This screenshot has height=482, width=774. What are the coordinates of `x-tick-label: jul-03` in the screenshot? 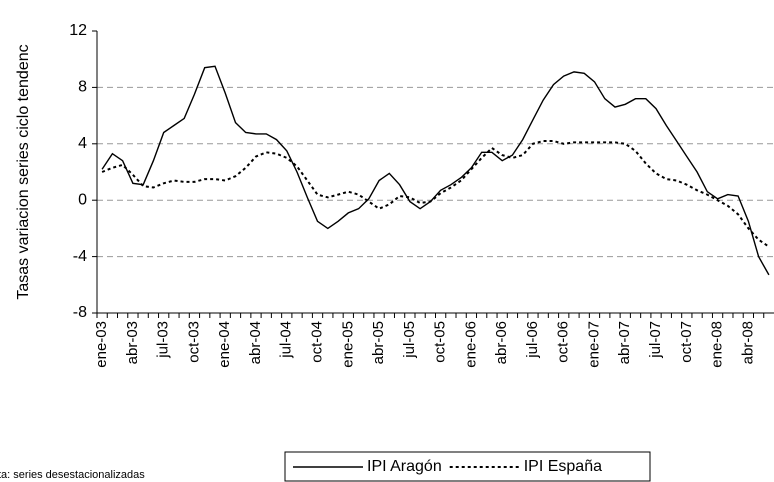 It's located at (163, 340).